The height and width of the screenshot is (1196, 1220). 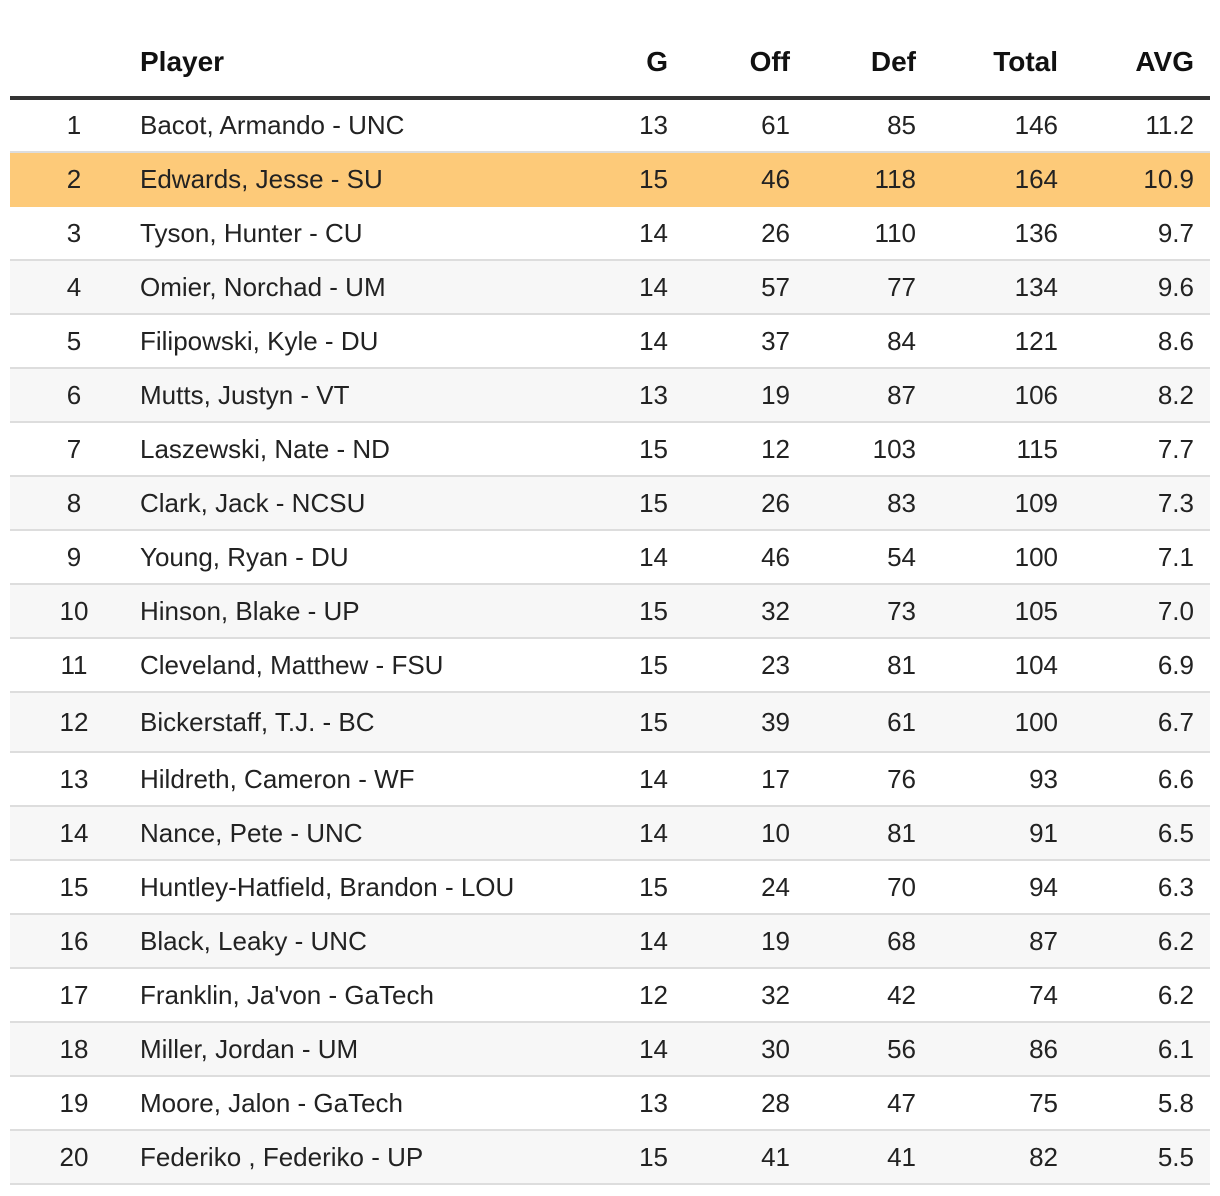 I want to click on table-row: 1 Bacot, Armando - UNC 13 61 85 146 11.2, so click(x=610, y=125).